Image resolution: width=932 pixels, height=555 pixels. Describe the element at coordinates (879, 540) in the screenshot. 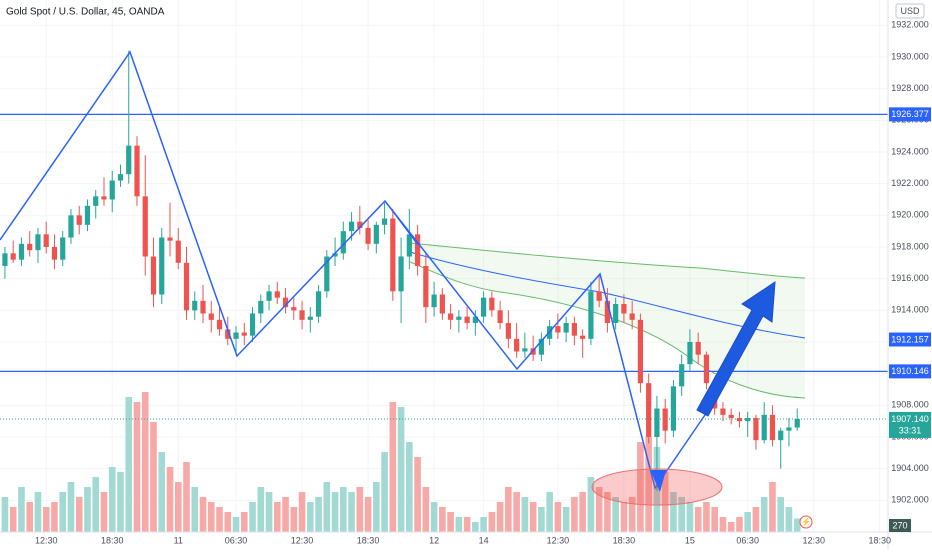

I see `x-tick-label: 18:30` at that location.